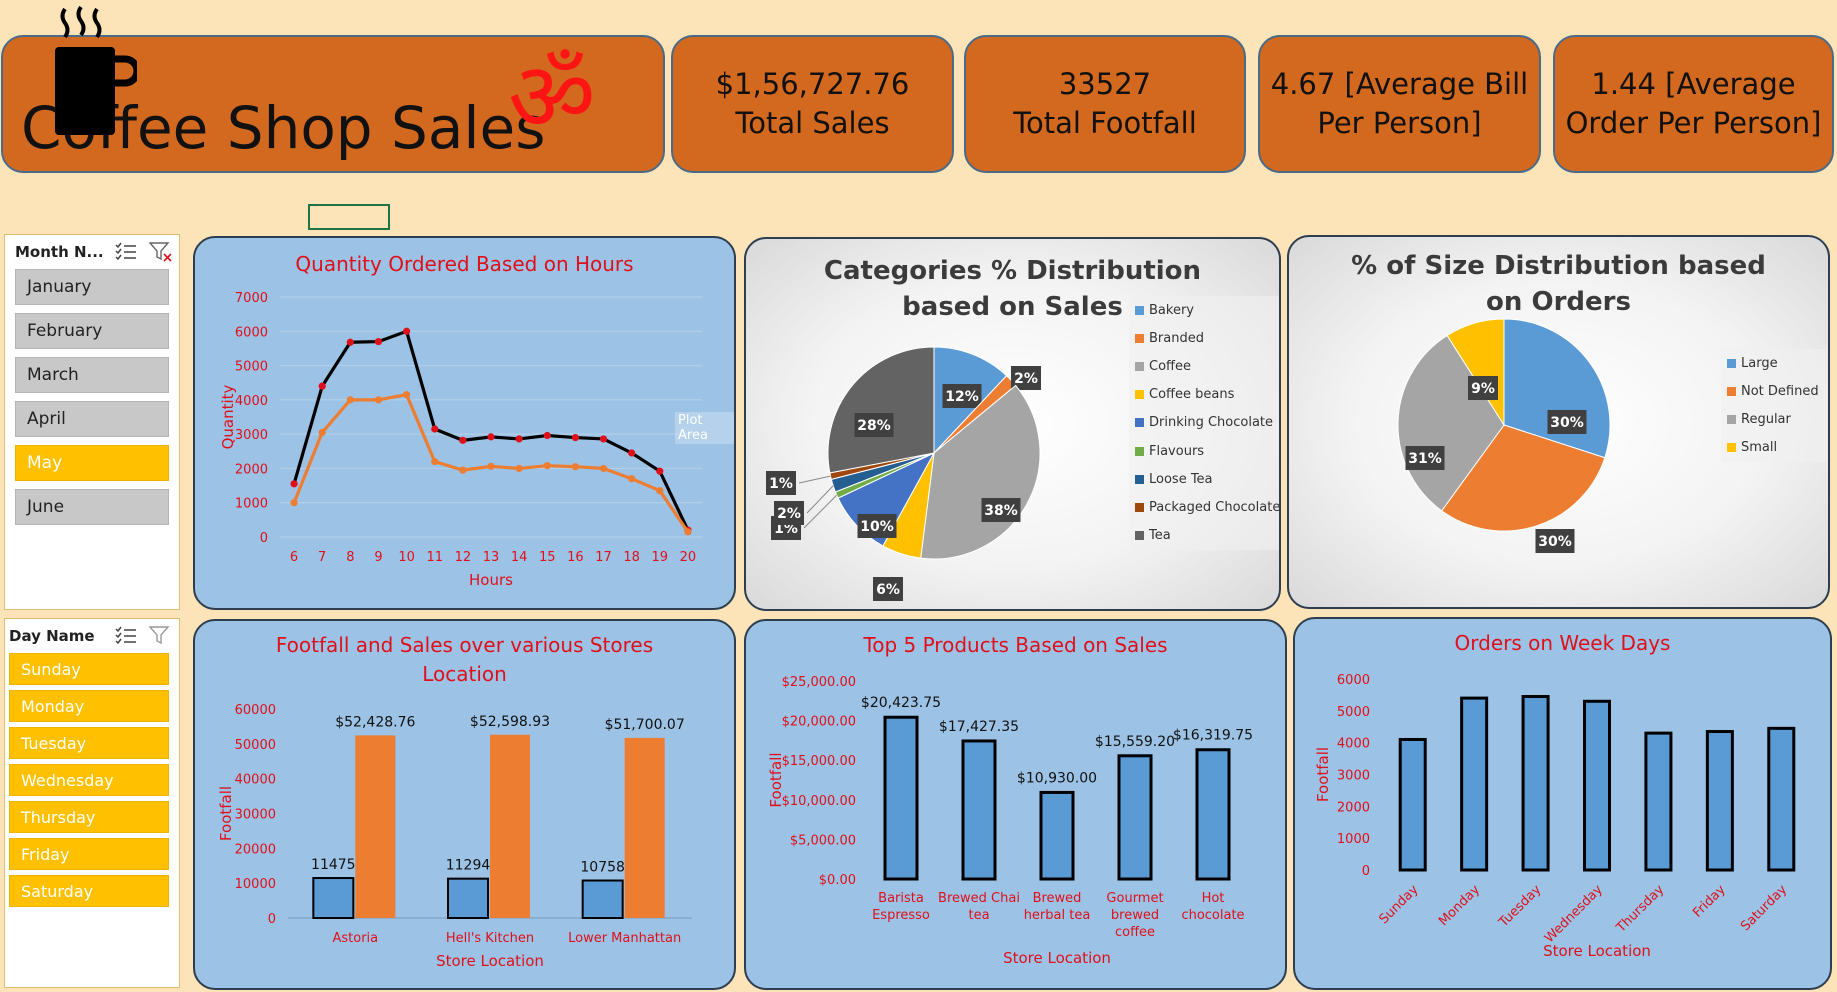 The height and width of the screenshot is (992, 1837). Describe the element at coordinates (89, 817) in the screenshot. I see `slicer-item-thursday: Thursday` at that location.